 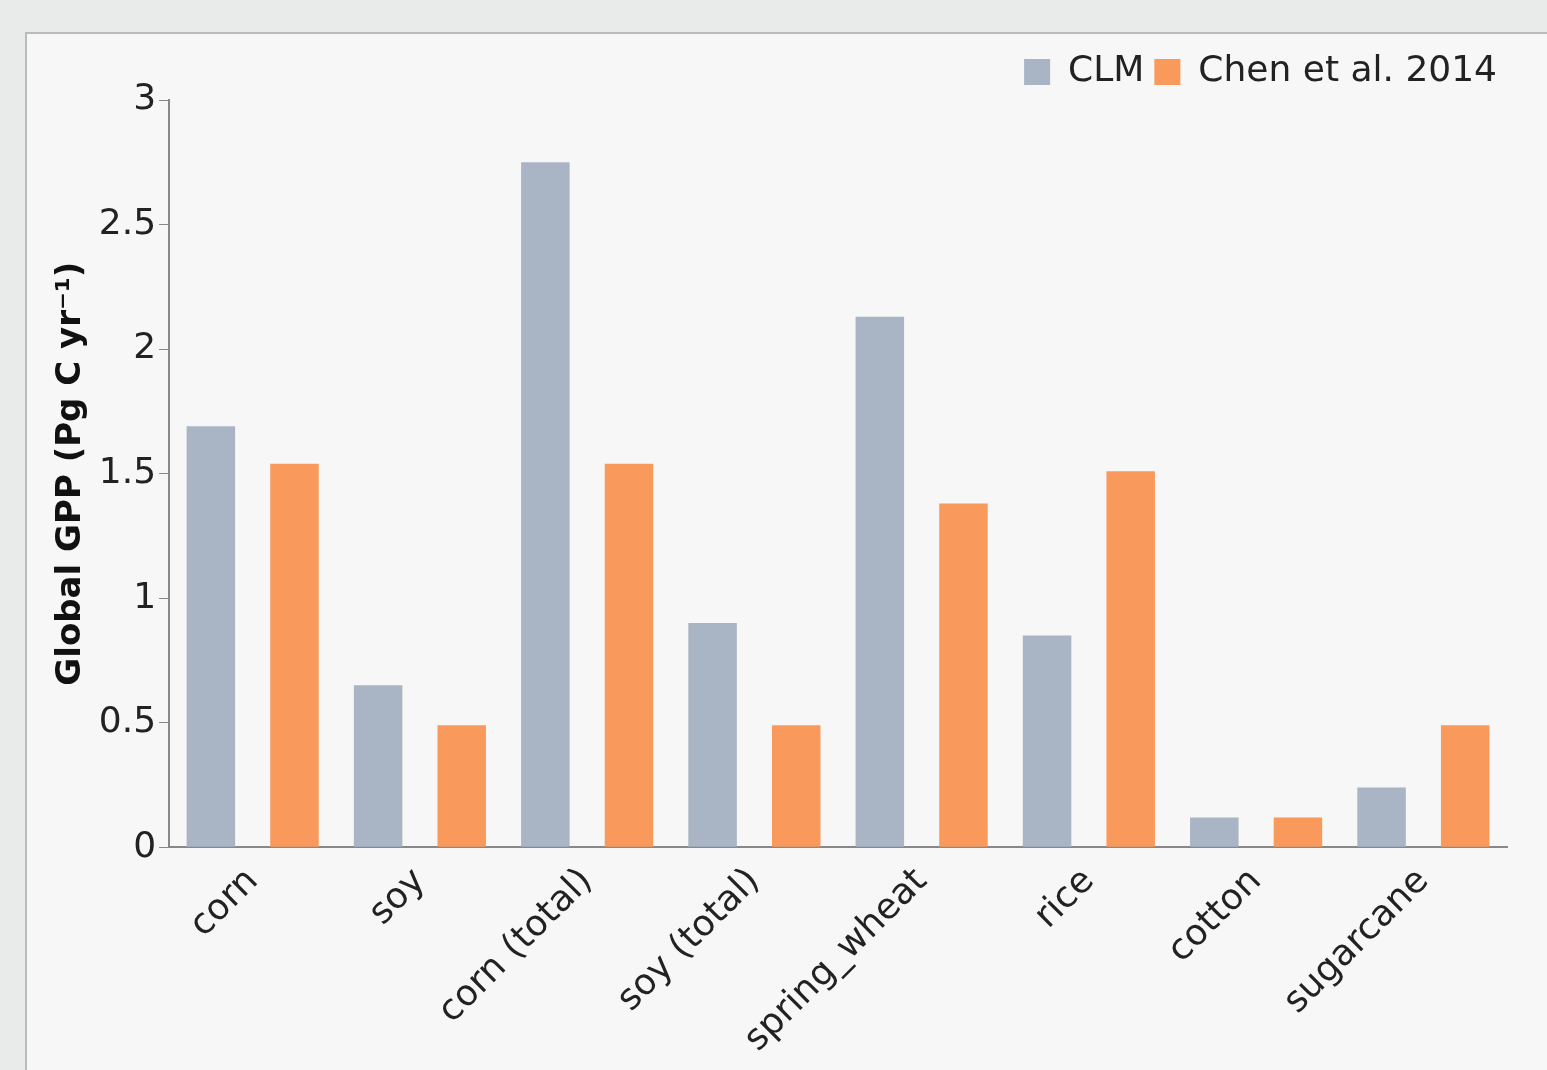 I want to click on y-axis-title: Global GPP (Pg C yr⁻¹), so click(x=68, y=473).